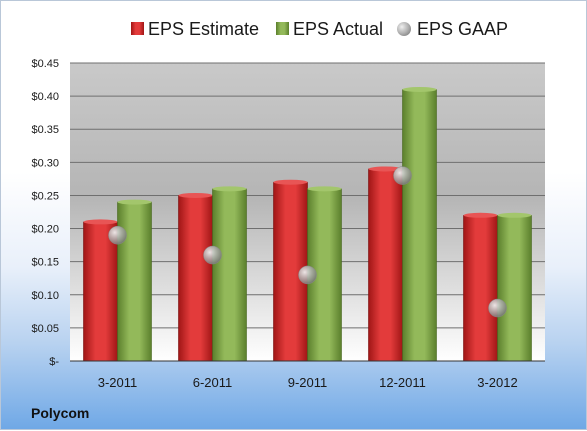  What do you see at coordinates (60, 413) in the screenshot?
I see `company-label: Polycom` at bounding box center [60, 413].